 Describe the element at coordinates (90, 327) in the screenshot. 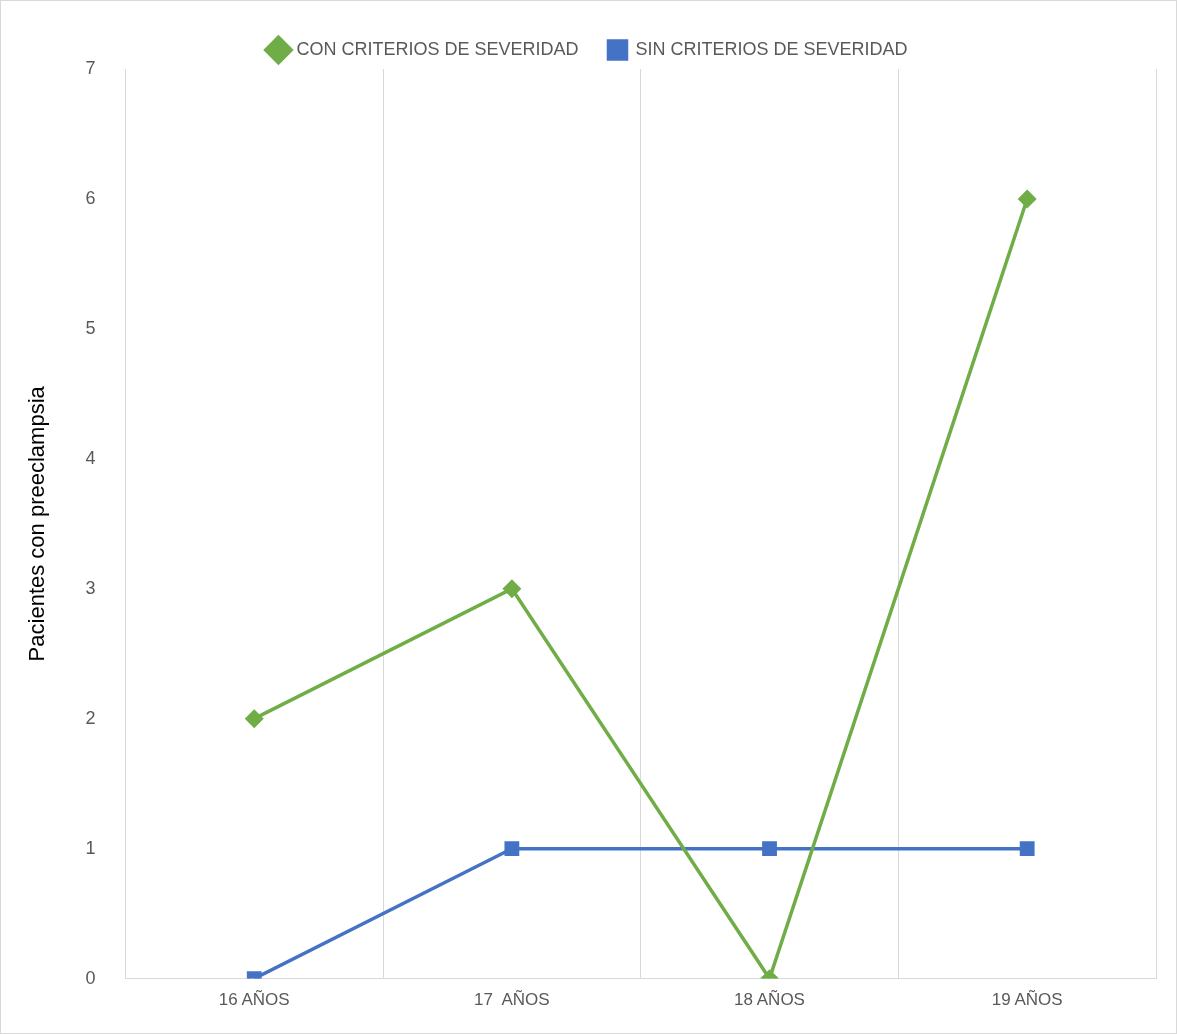

I see `y-tick-label: 5` at that location.